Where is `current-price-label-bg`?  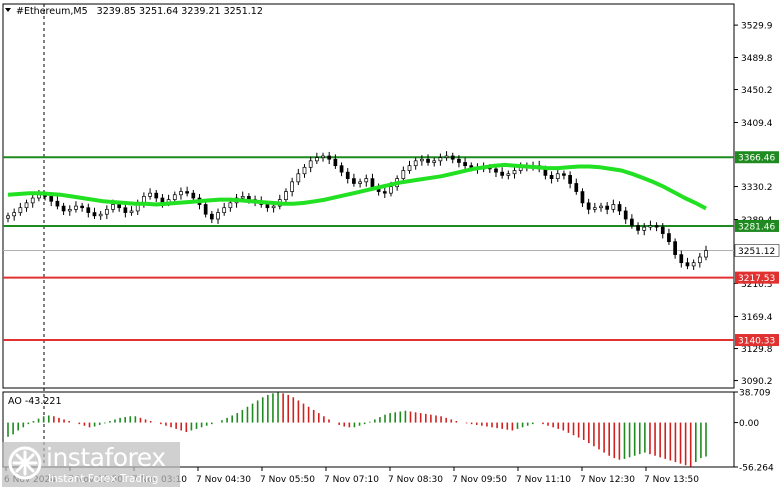 current-price-label-bg is located at coordinates (757, 250).